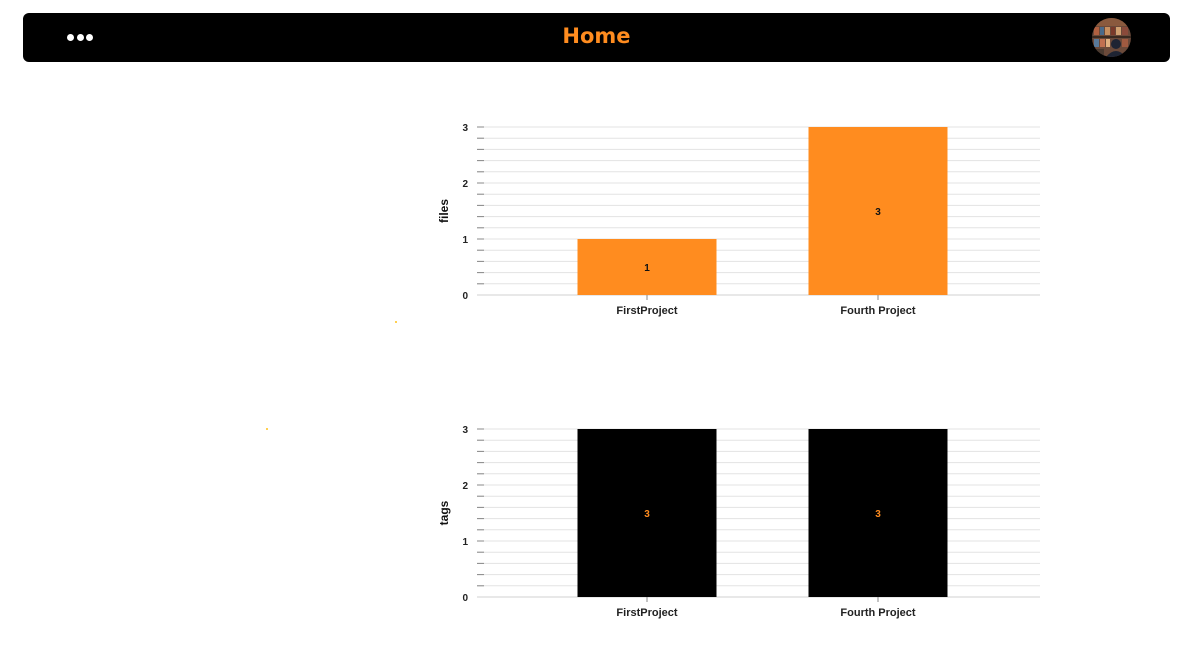  I want to click on user-avatar, so click(1111, 37).